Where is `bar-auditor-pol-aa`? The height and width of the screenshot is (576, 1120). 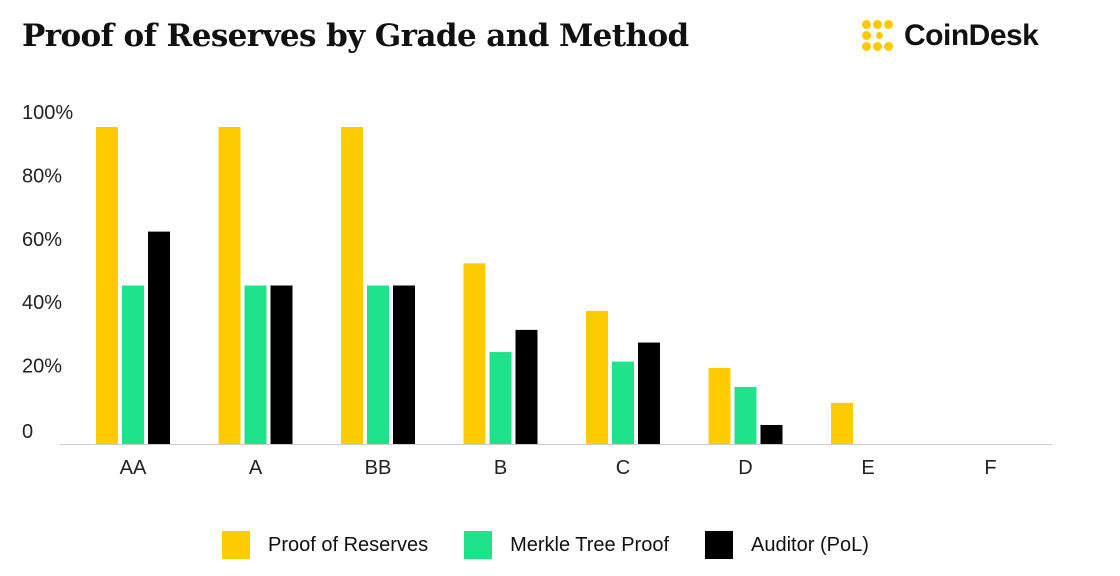 bar-auditor-pol-aa is located at coordinates (159, 337).